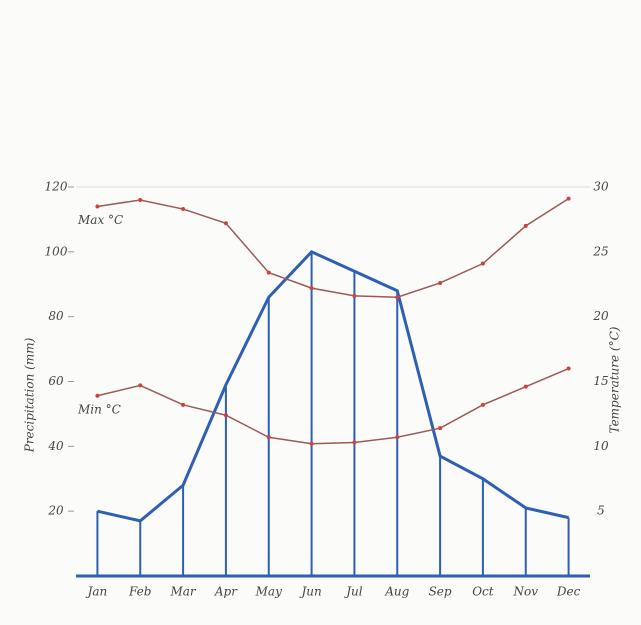 Image resolution: width=641 pixels, height=625 pixels. I want to click on x-tick-label: Feb, so click(139, 592).